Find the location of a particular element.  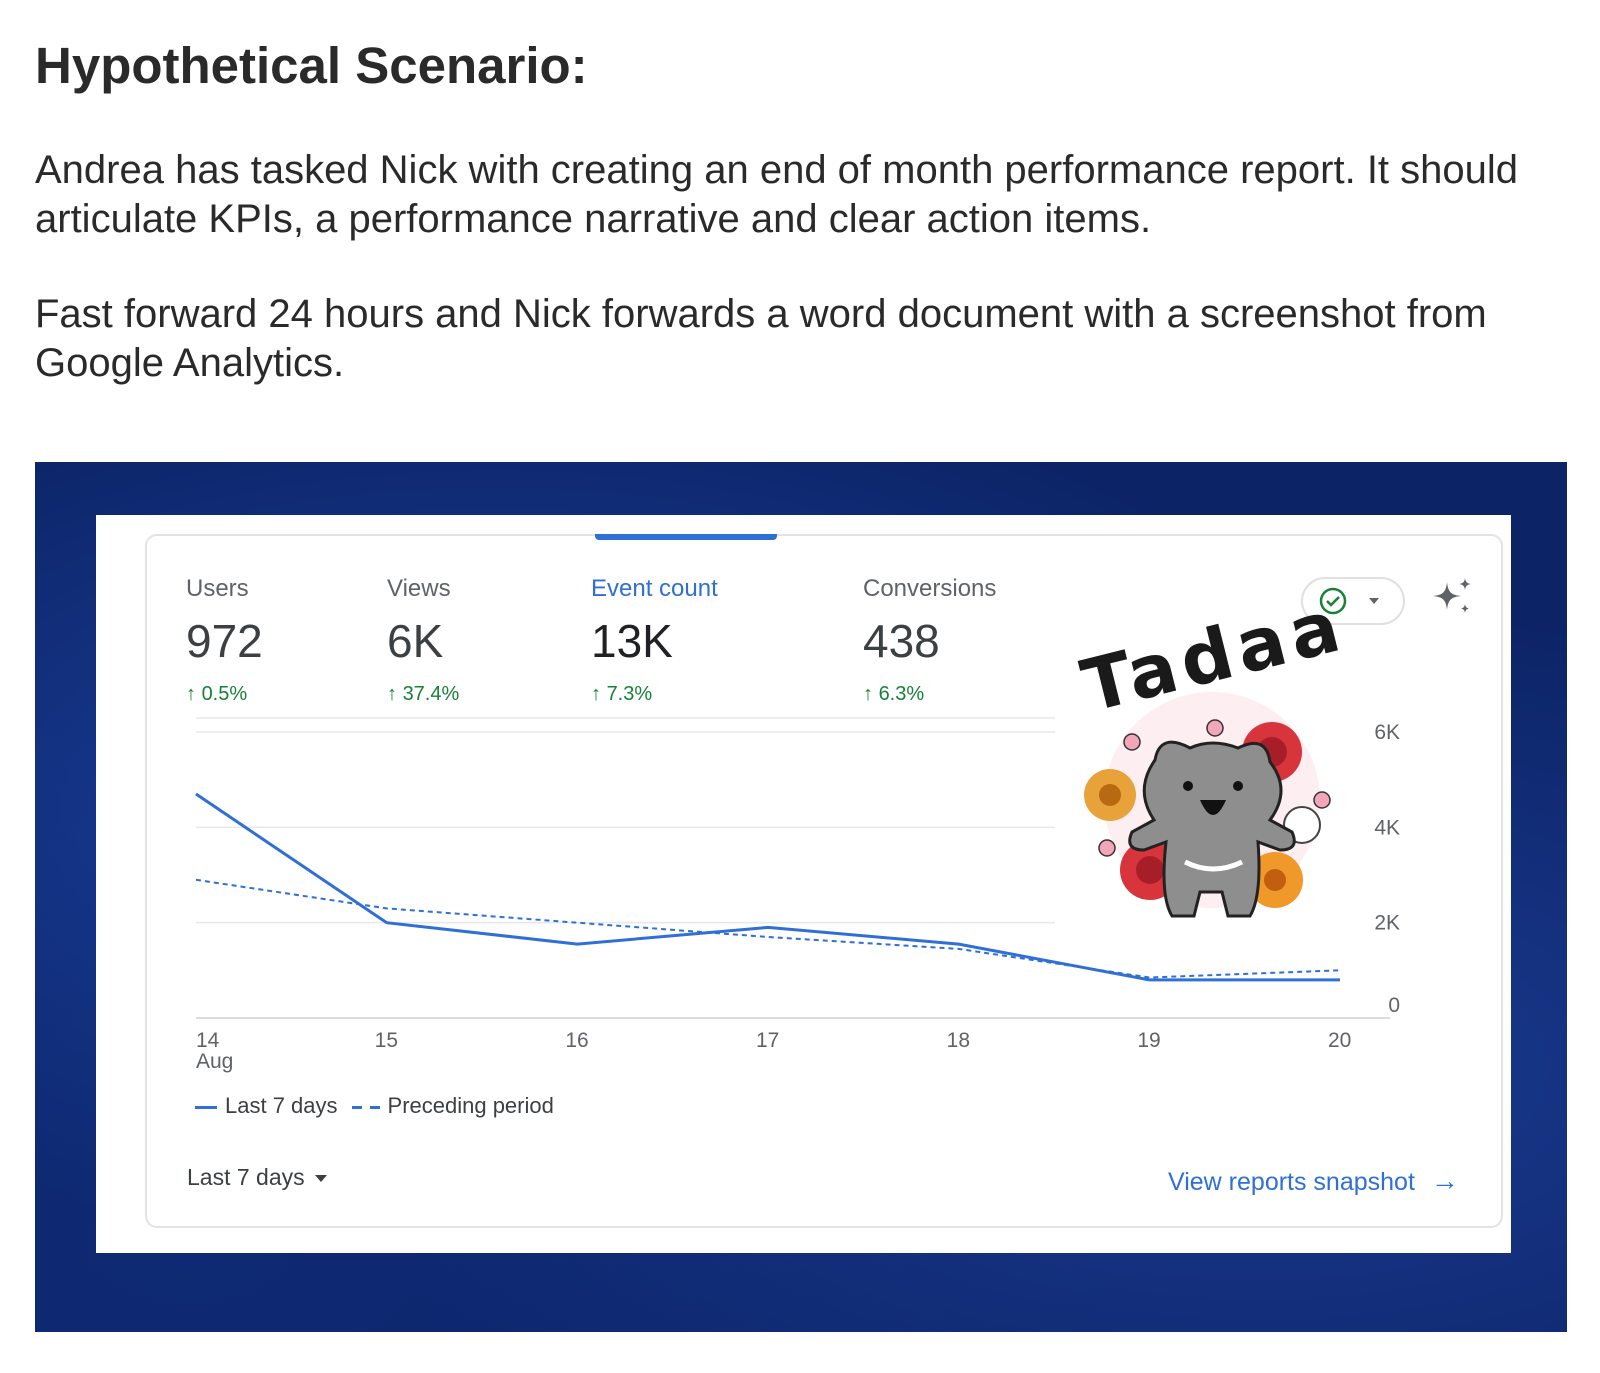

metric-value: 13K is located at coordinates (632, 641).